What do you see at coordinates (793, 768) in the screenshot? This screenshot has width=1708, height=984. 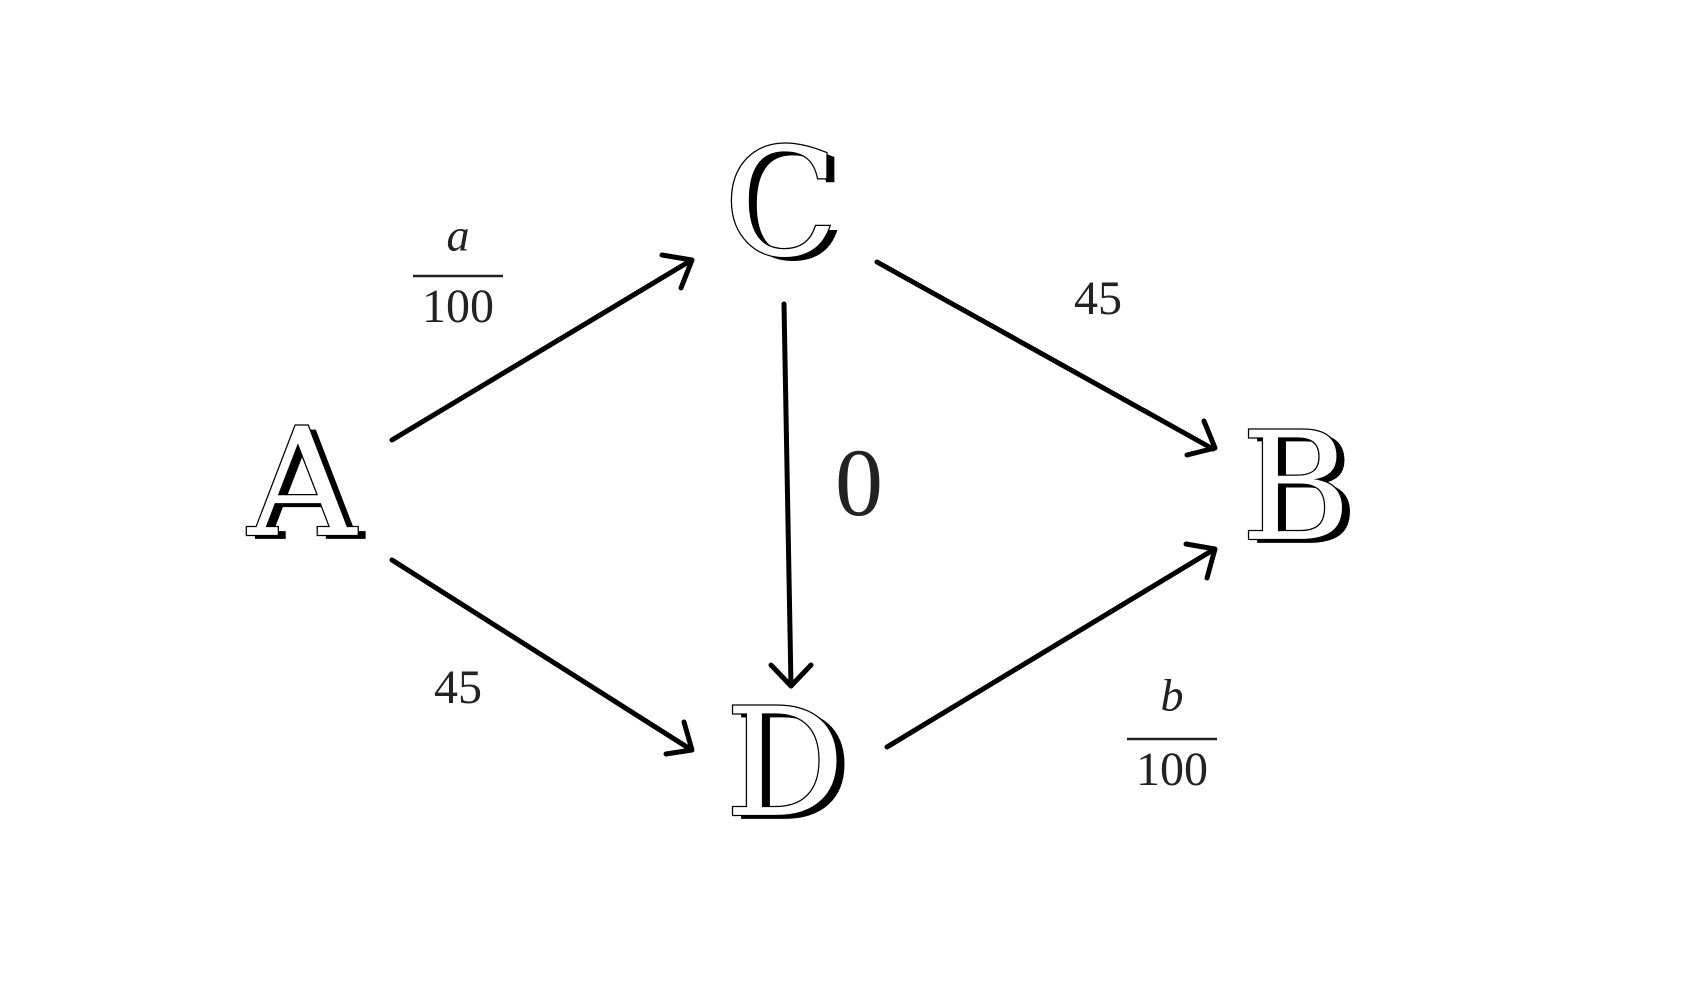 I see `node-d-shadow: D` at bounding box center [793, 768].